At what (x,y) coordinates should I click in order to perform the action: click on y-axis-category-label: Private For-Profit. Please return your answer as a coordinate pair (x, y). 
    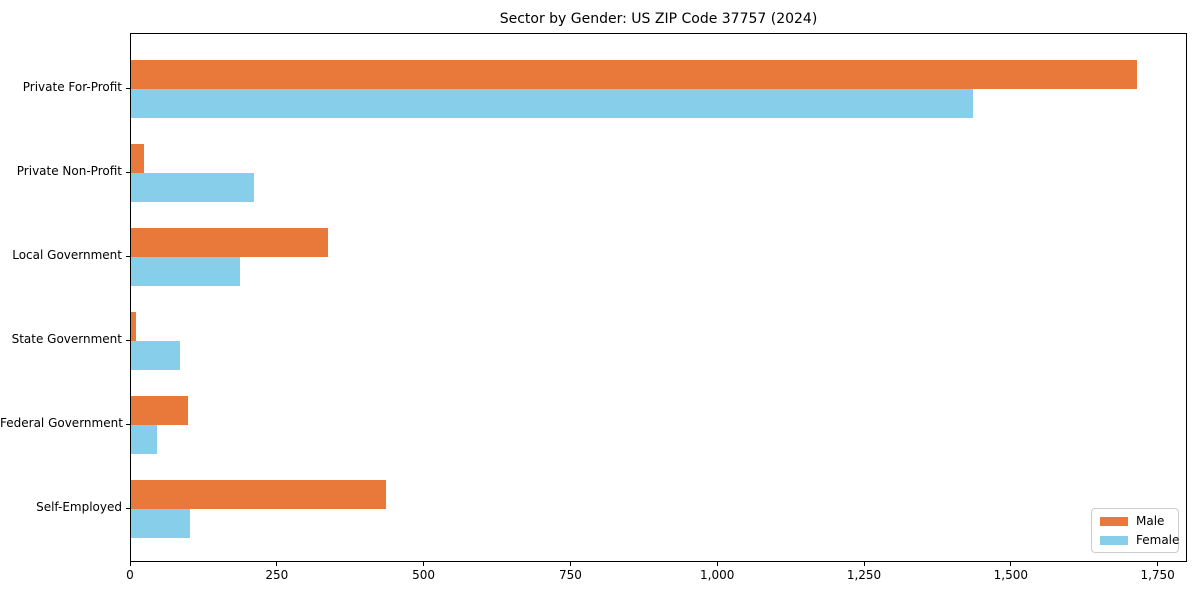
    Looking at the image, I should click on (72, 87).